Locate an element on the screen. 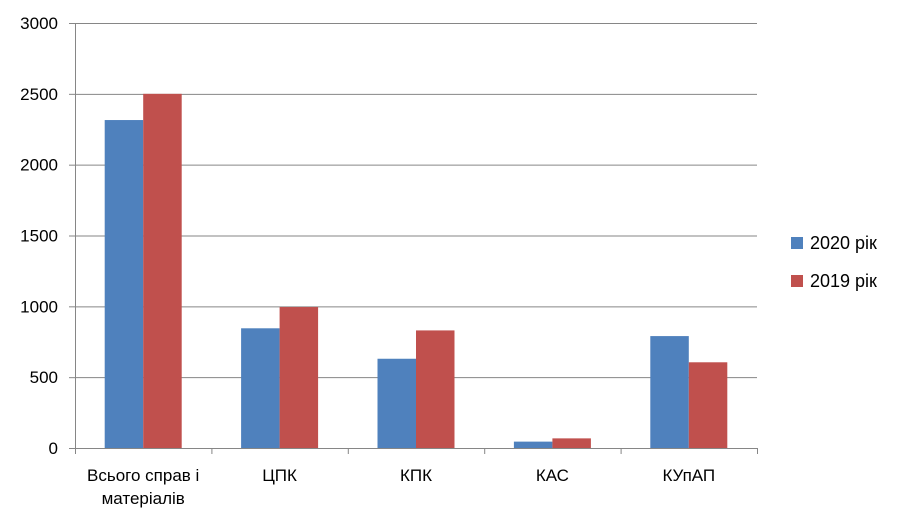  y-tick-label: 2500 is located at coordinates (39, 94).